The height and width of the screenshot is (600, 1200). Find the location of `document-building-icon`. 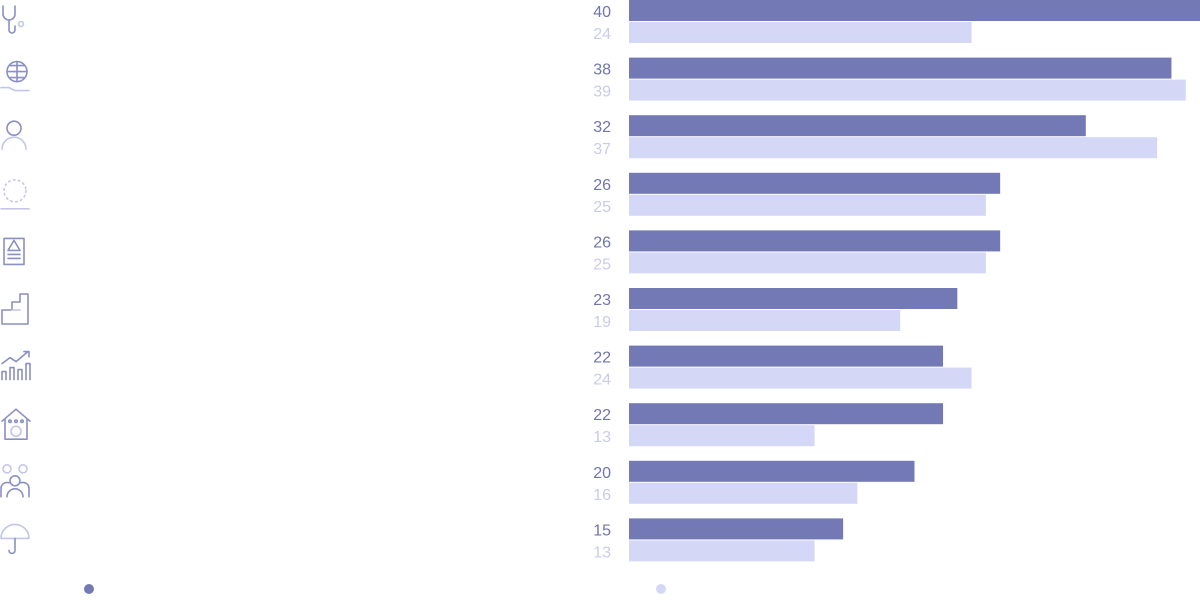

document-building-icon is located at coordinates (14, 251).